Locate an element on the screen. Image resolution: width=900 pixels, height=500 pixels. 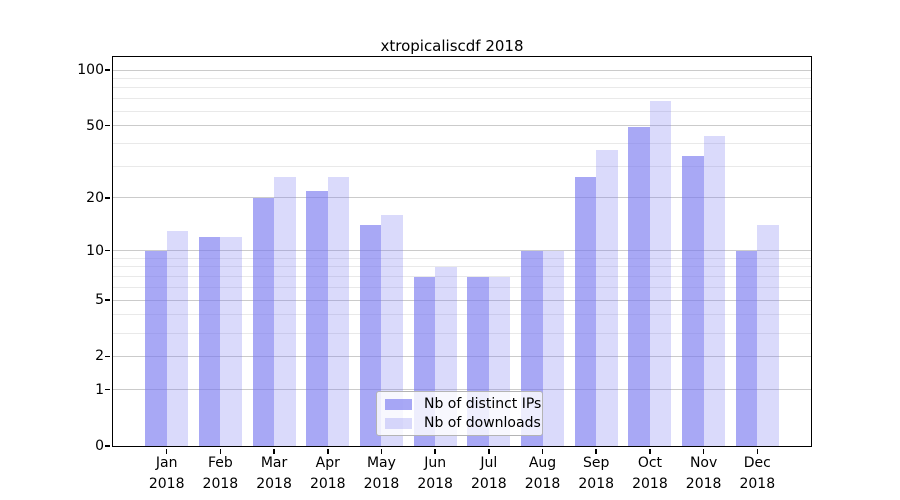
x-tick-label: Oct 2018 is located at coordinates (650, 474).